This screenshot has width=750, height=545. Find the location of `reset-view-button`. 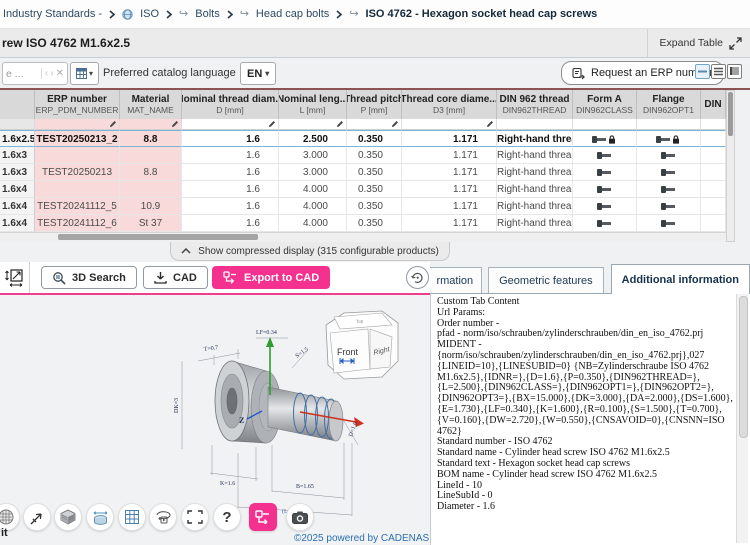

reset-view-button is located at coordinates (417, 277).